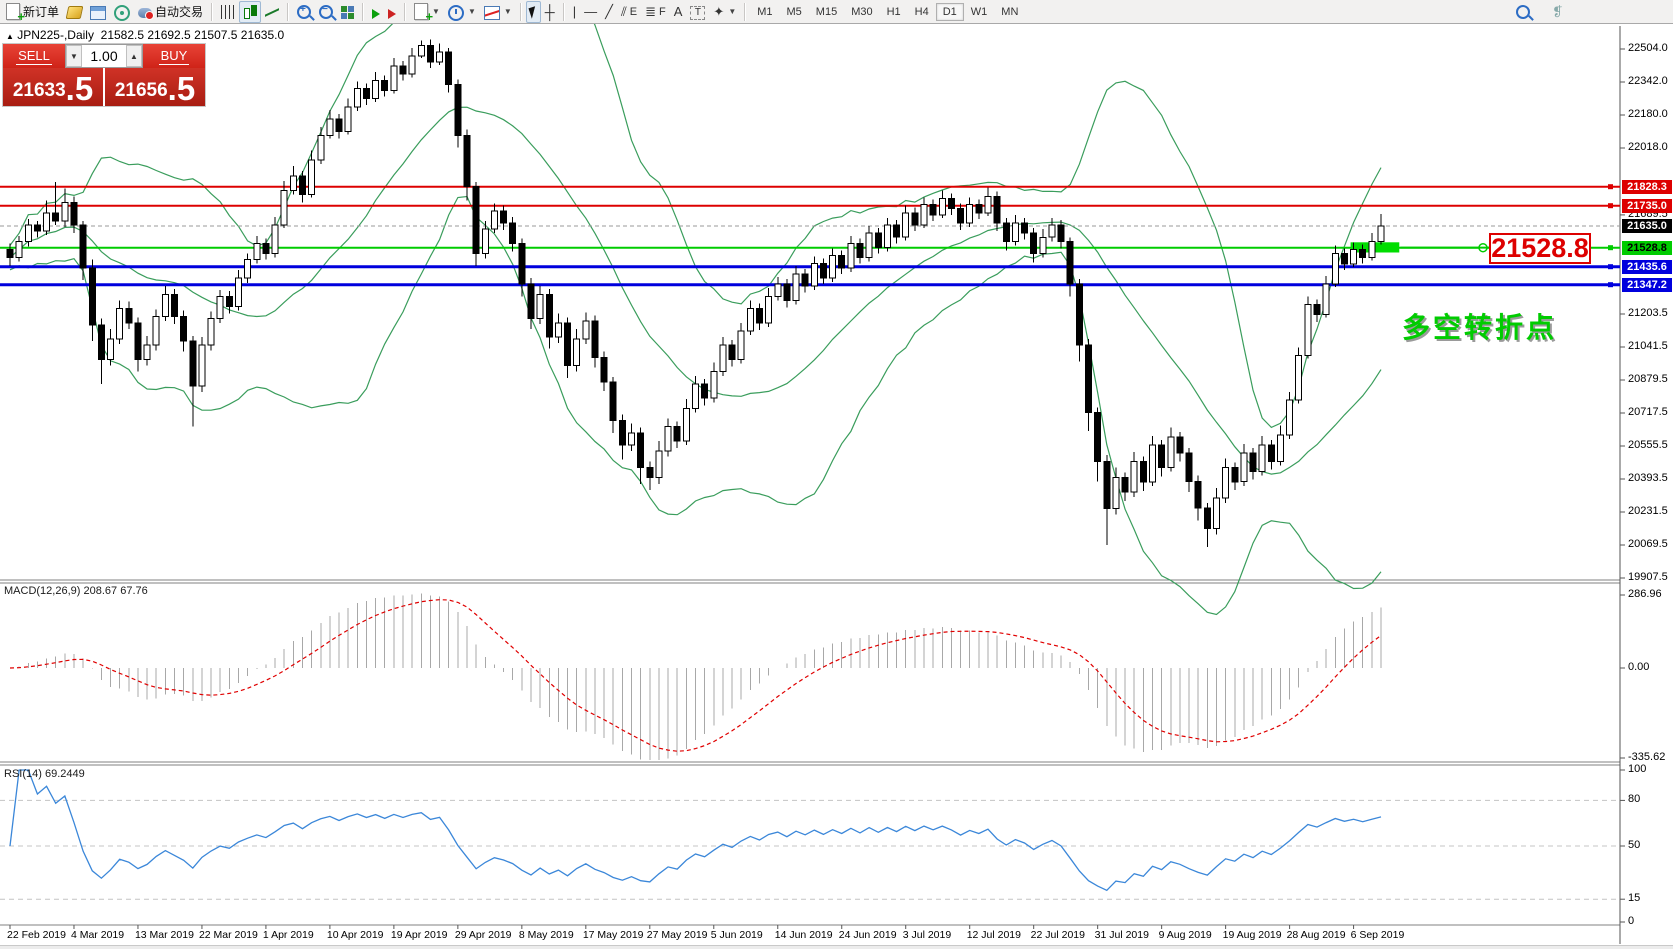 The width and height of the screenshot is (1673, 949). I want to click on cursor-button, so click(533, 11).